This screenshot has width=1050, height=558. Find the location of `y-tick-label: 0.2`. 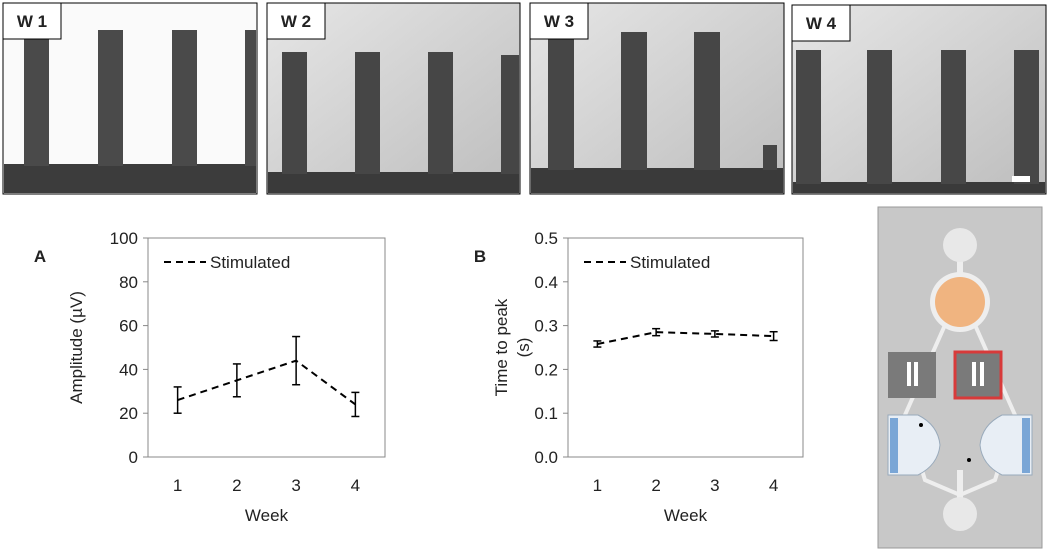

y-tick-label: 0.2 is located at coordinates (546, 369).